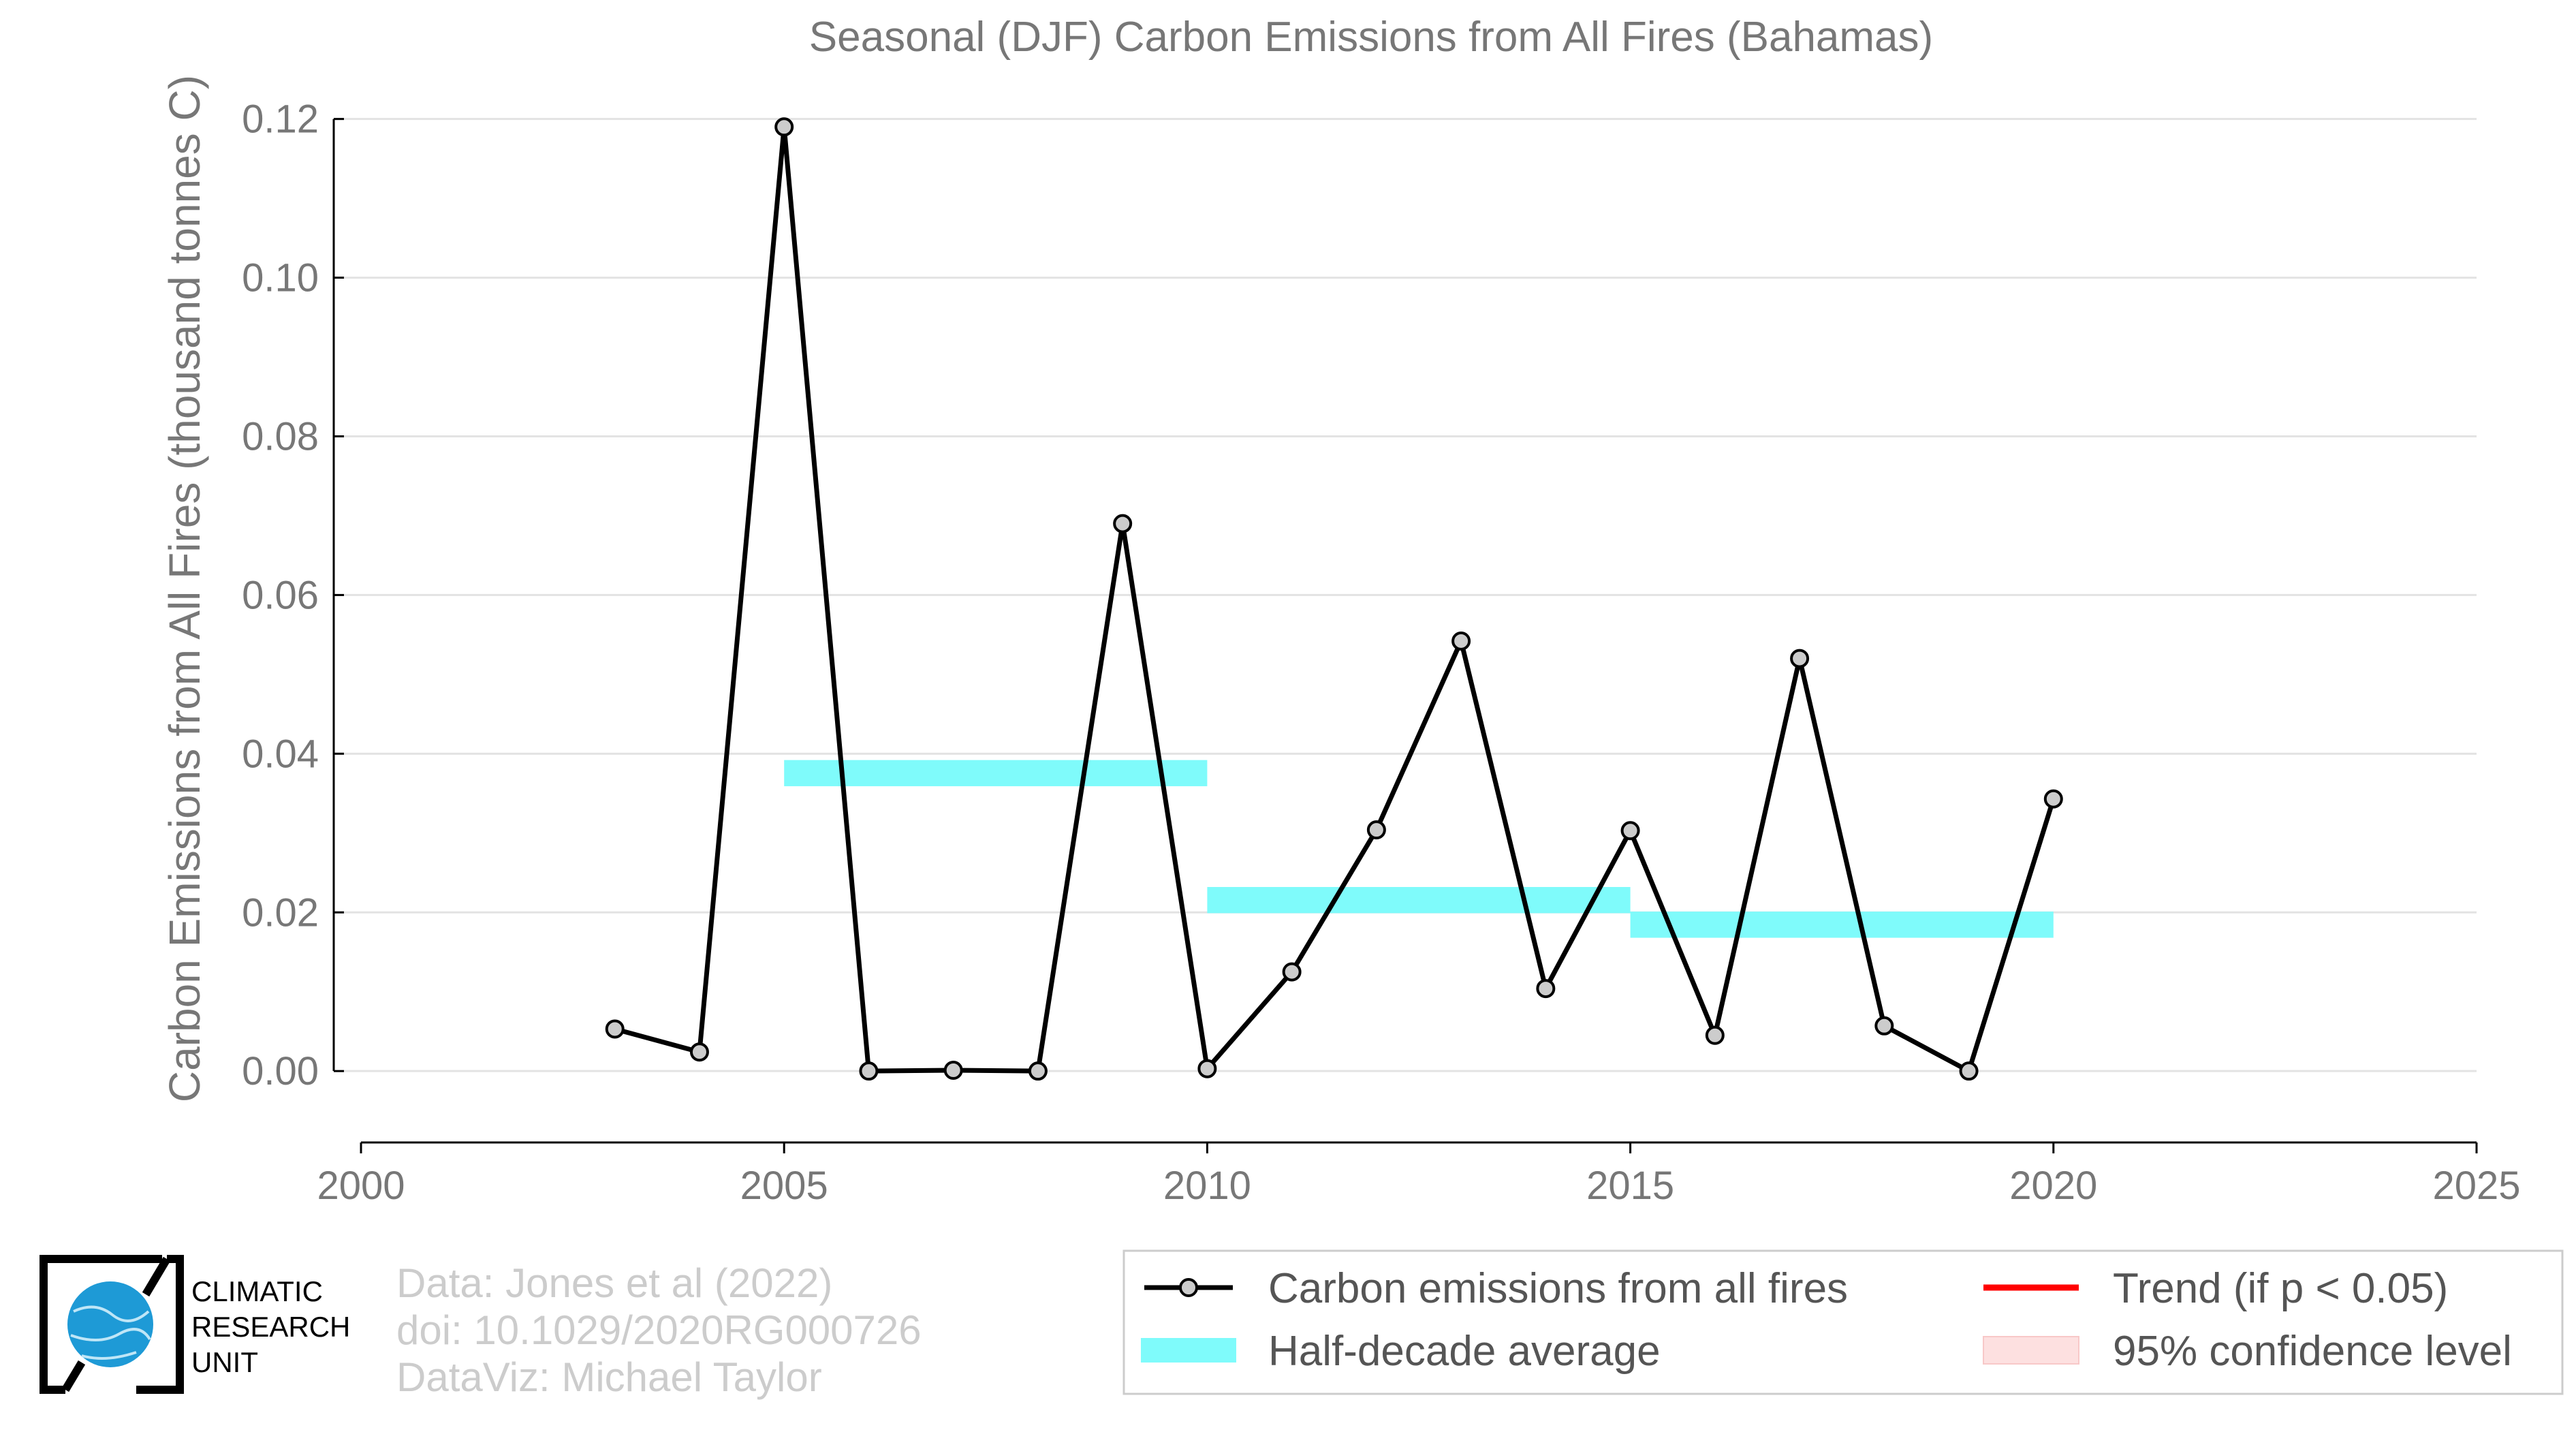 This screenshot has width=2576, height=1432. Describe the element at coordinates (270, 1327) in the screenshot. I see `logo-text-line2: RESEARCH` at that location.